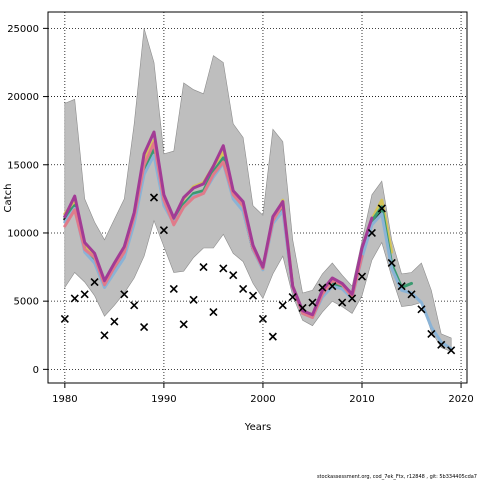 The width and height of the screenshot is (480, 480). I want to click on y-tick-label-20000: 20000, so click(23, 97).